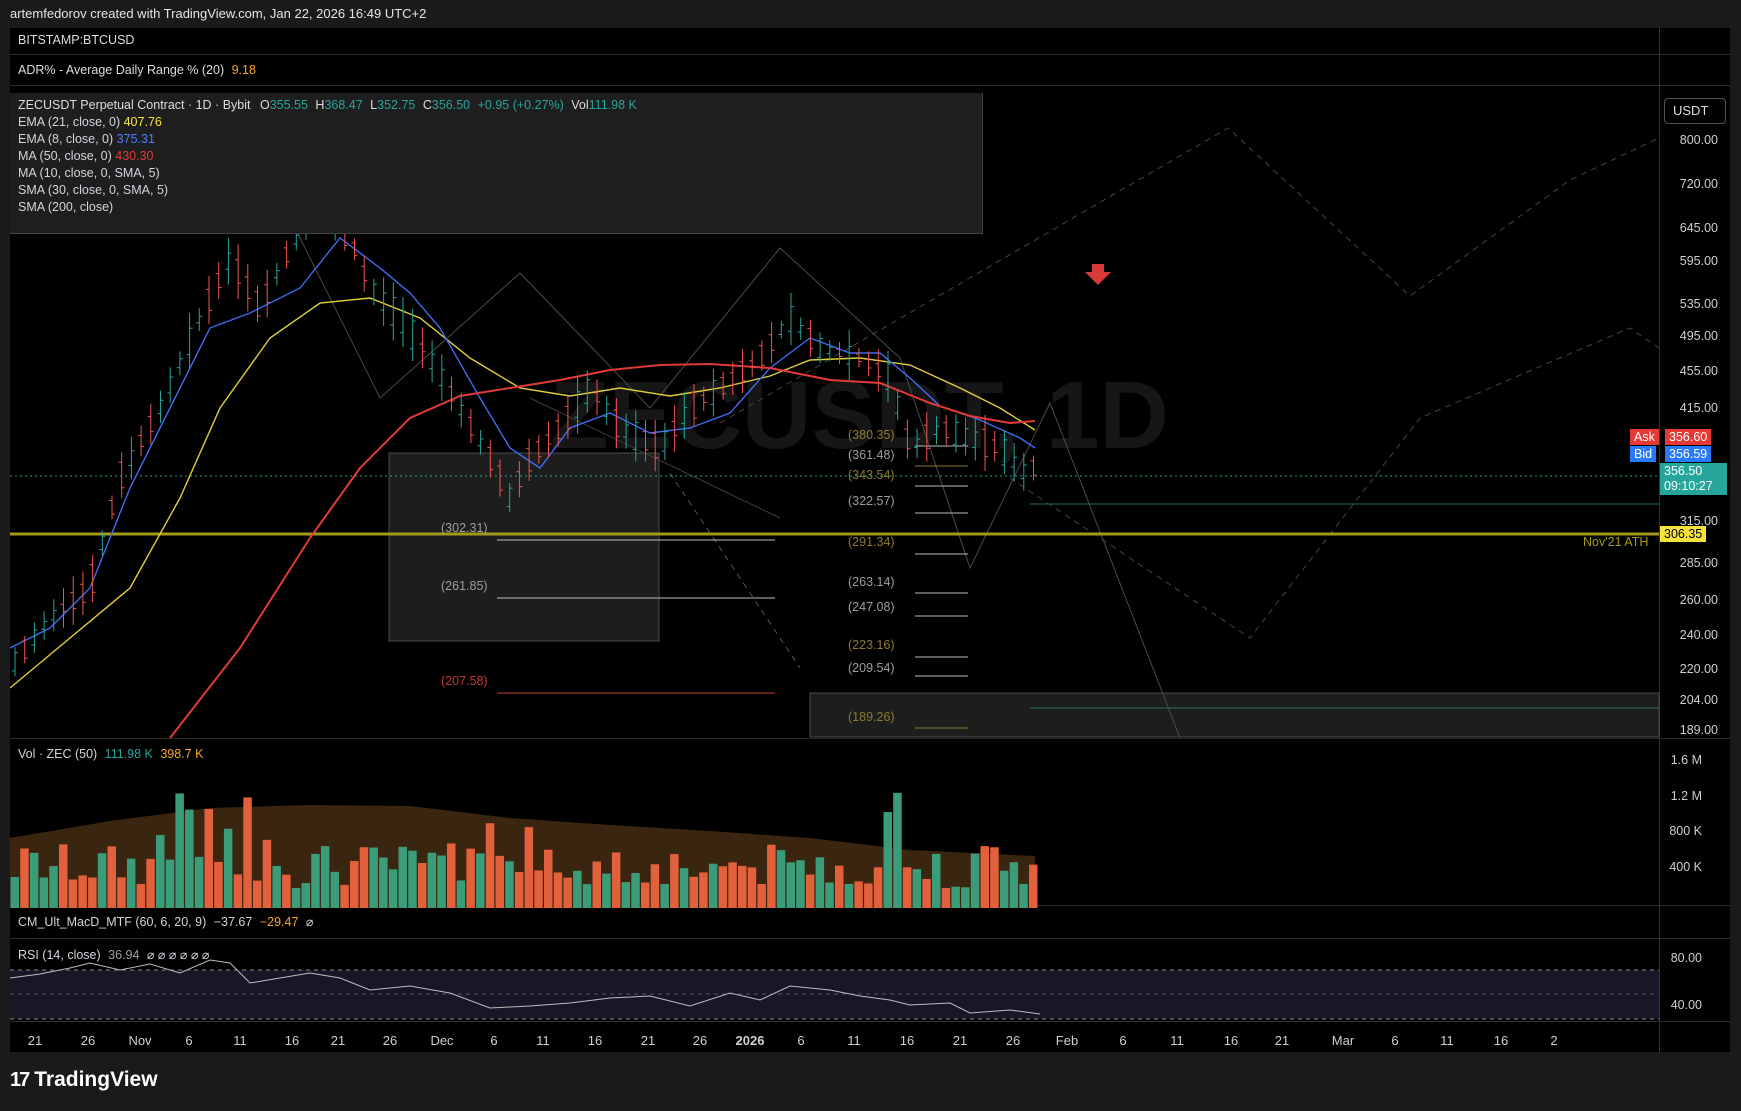  What do you see at coordinates (871, 668) in the screenshot?
I see `fib-label: (209.54)` at bounding box center [871, 668].